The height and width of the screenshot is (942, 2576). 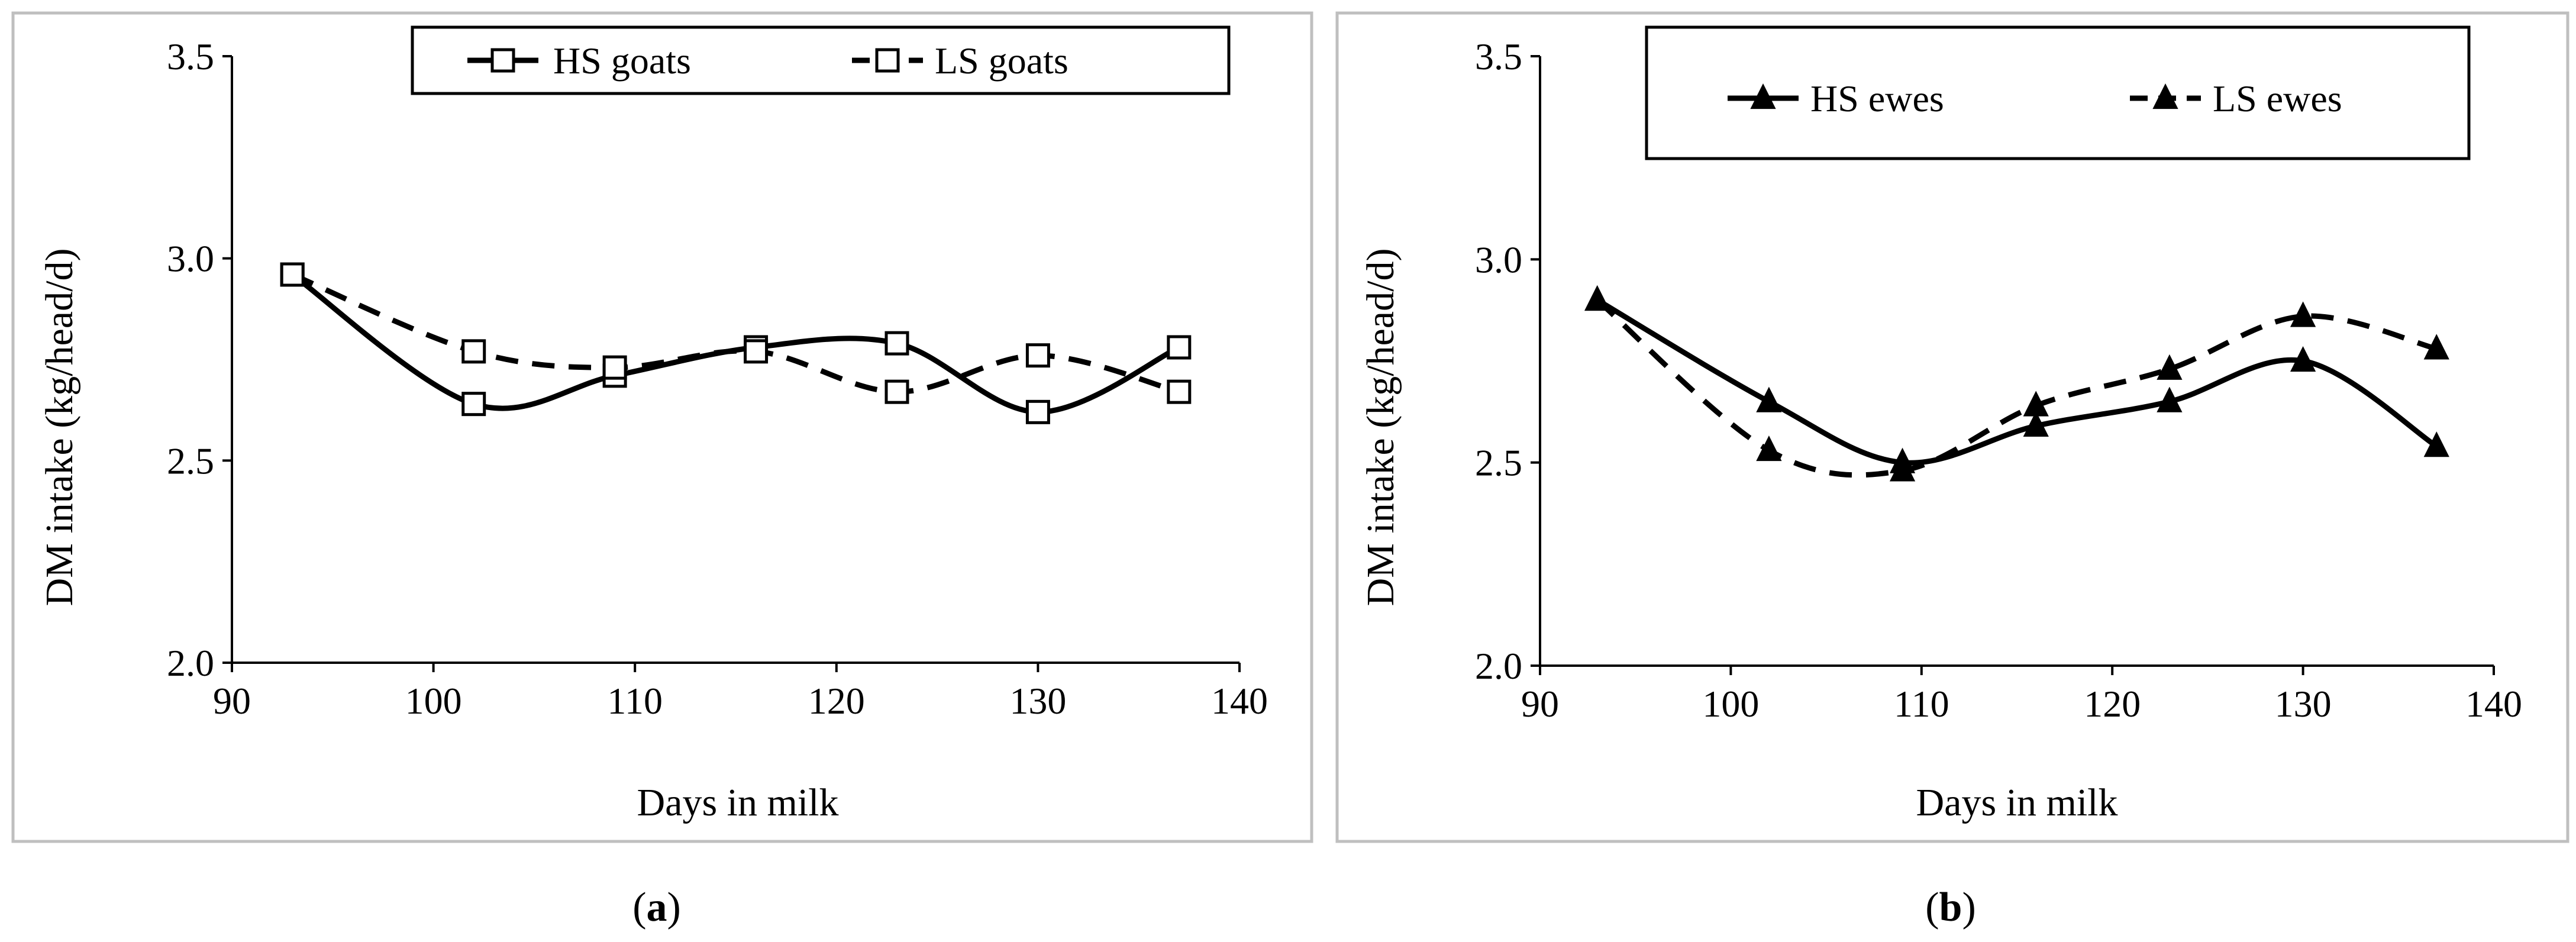 I want to click on legend-box-a, so click(x=821, y=60).